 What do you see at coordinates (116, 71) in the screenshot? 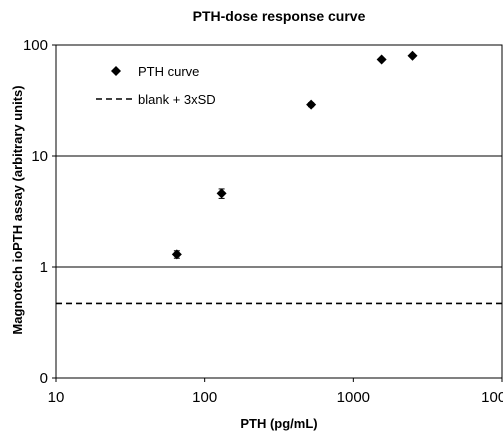
I see `legend-marker-pth-curve` at bounding box center [116, 71].